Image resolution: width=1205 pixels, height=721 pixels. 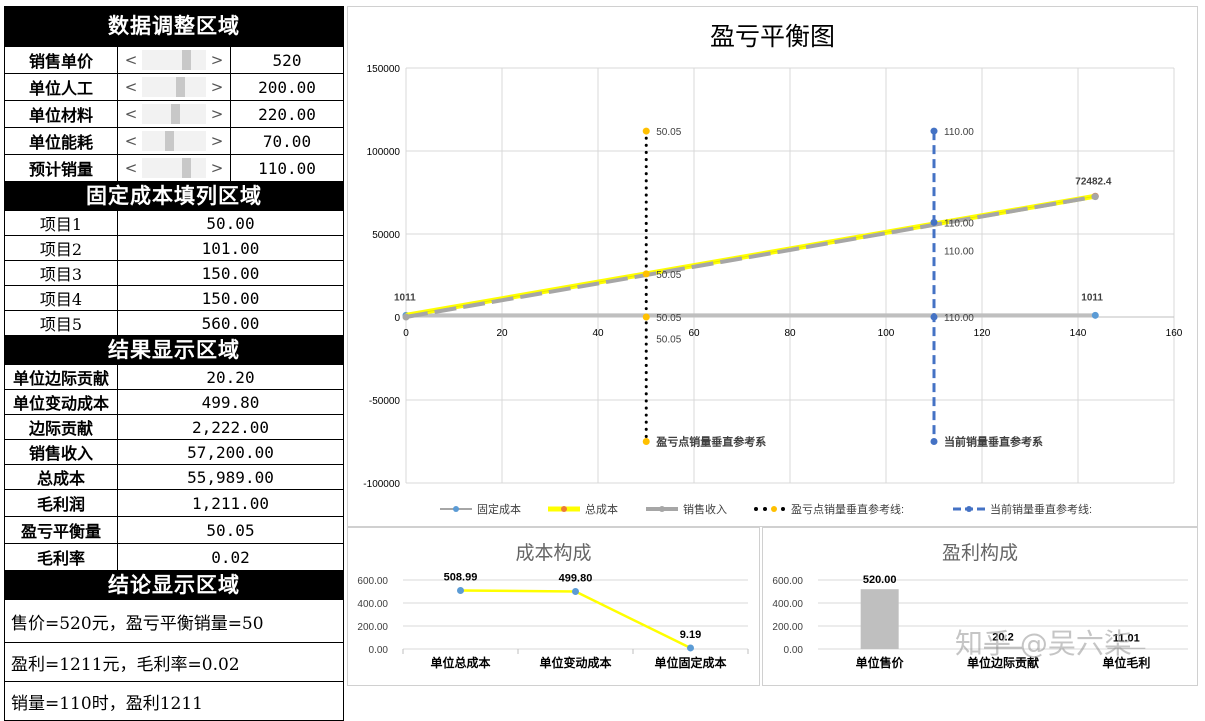 What do you see at coordinates (174, 452) in the screenshot?
I see `result-row: 销售收入 57,200.00` at bounding box center [174, 452].